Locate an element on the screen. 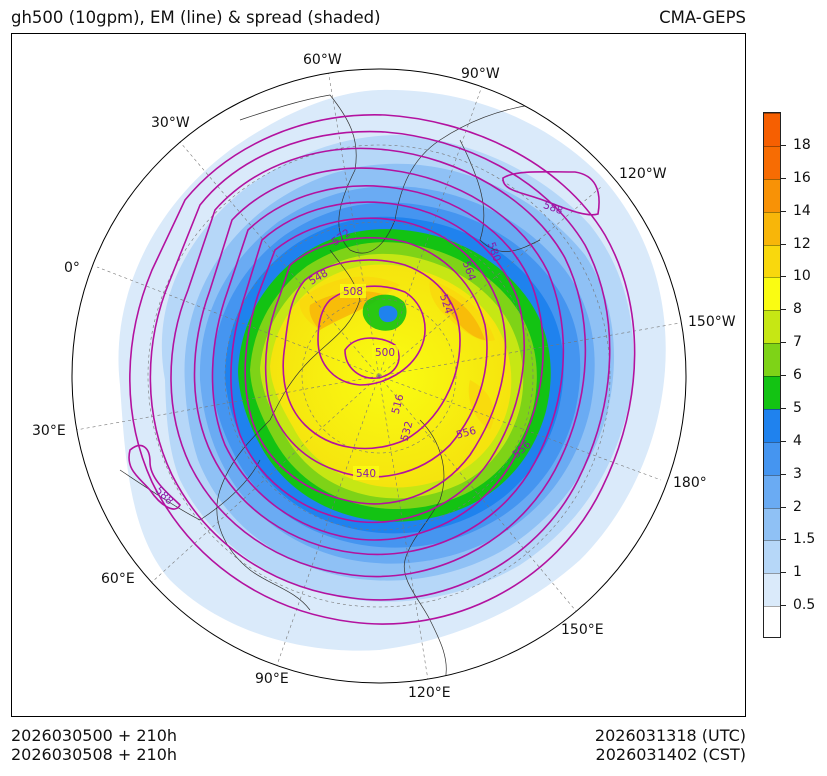 The image size is (827, 776). lon-150e-label: 150°E is located at coordinates (582, 630).